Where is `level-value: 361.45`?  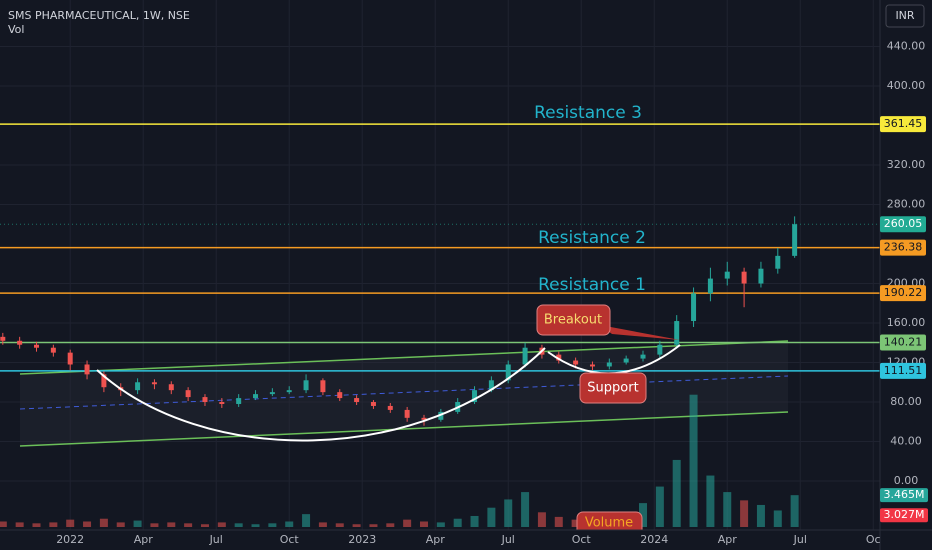 level-value: 361.45 is located at coordinates (903, 123).